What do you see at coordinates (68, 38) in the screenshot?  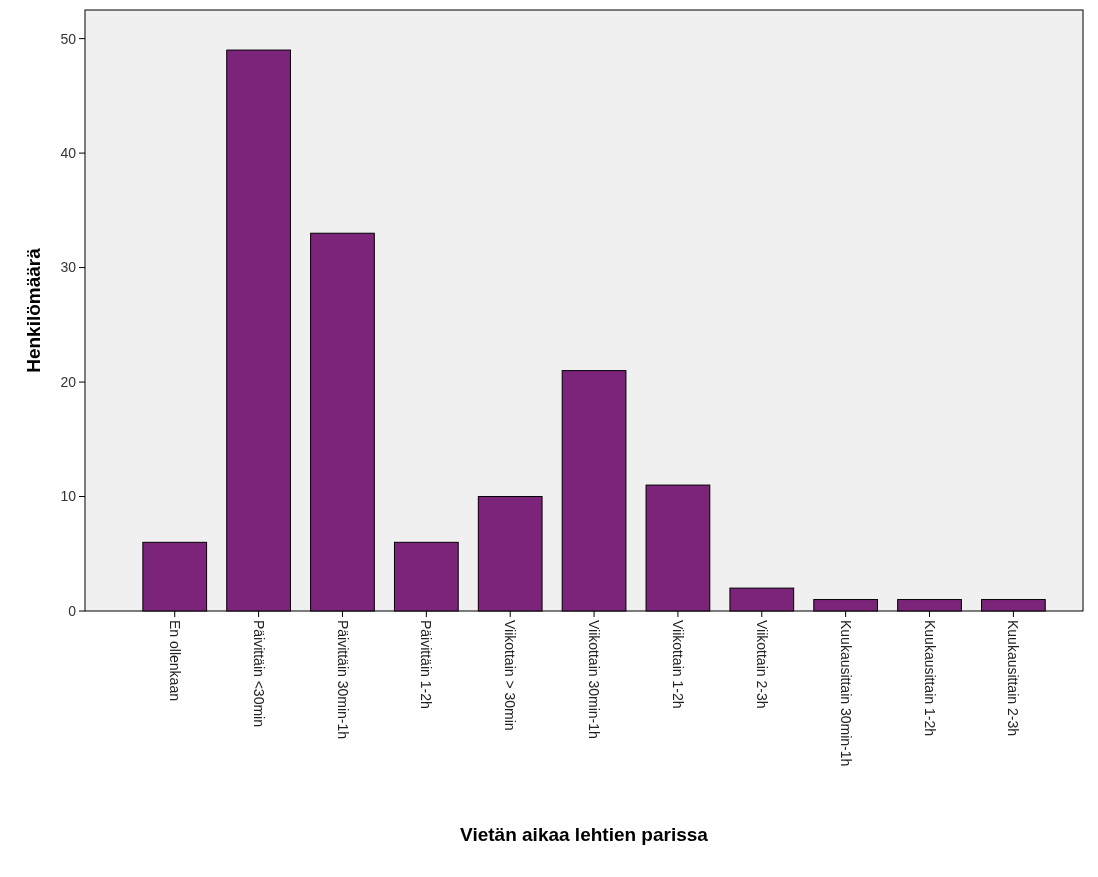 I see `y-tick-label: 50` at bounding box center [68, 38].